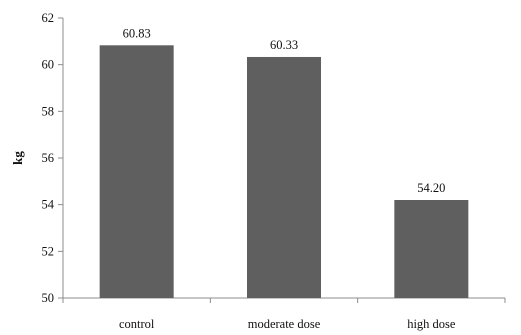 This screenshot has height=335, width=521. What do you see at coordinates (48, 205) in the screenshot?
I see `y-tick-label: 54` at bounding box center [48, 205].